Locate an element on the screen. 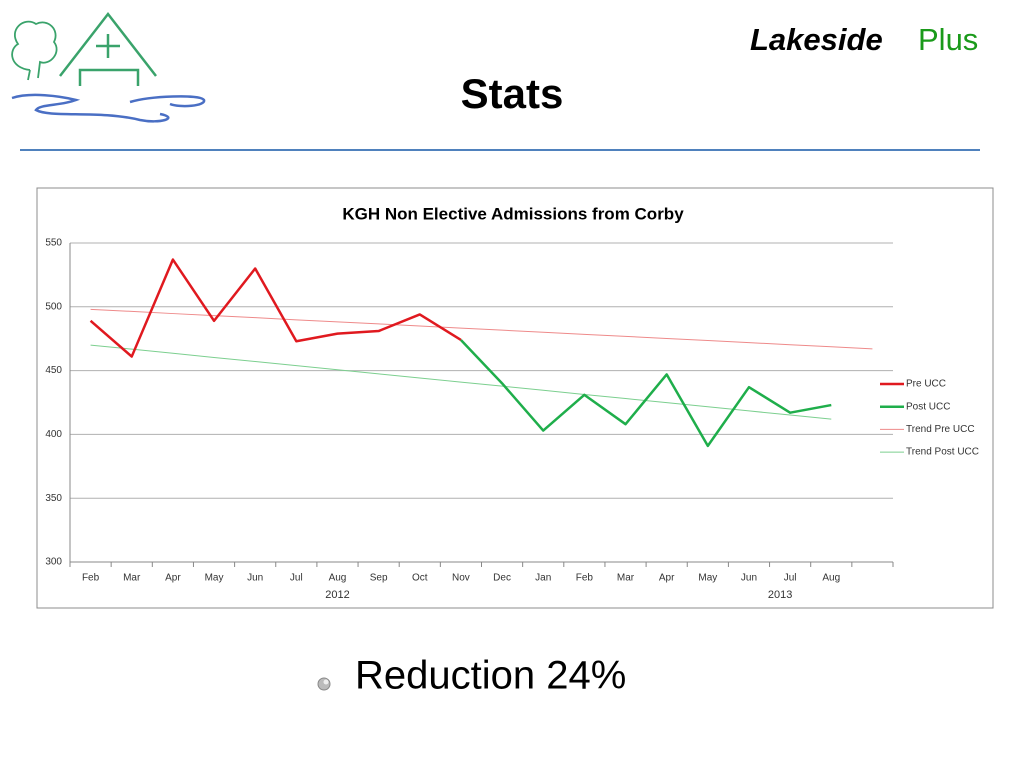 This screenshot has height=768, width=1024. legend-label: Pre UCC is located at coordinates (926, 384).